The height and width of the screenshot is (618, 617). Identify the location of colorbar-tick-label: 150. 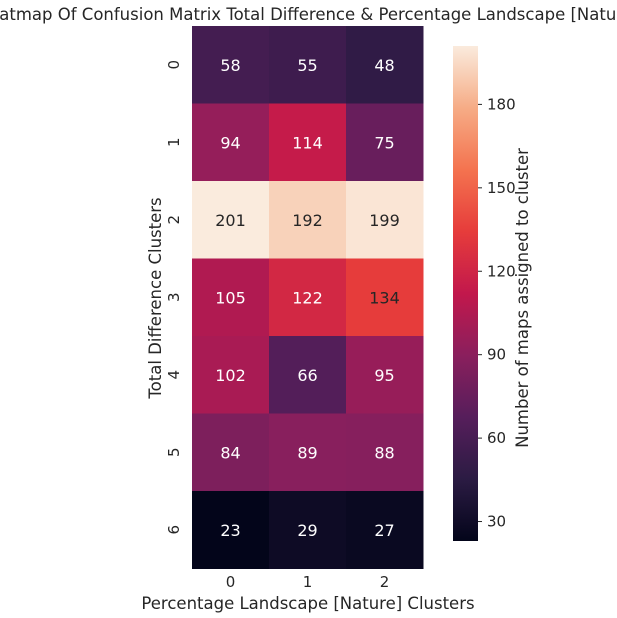
(501, 188).